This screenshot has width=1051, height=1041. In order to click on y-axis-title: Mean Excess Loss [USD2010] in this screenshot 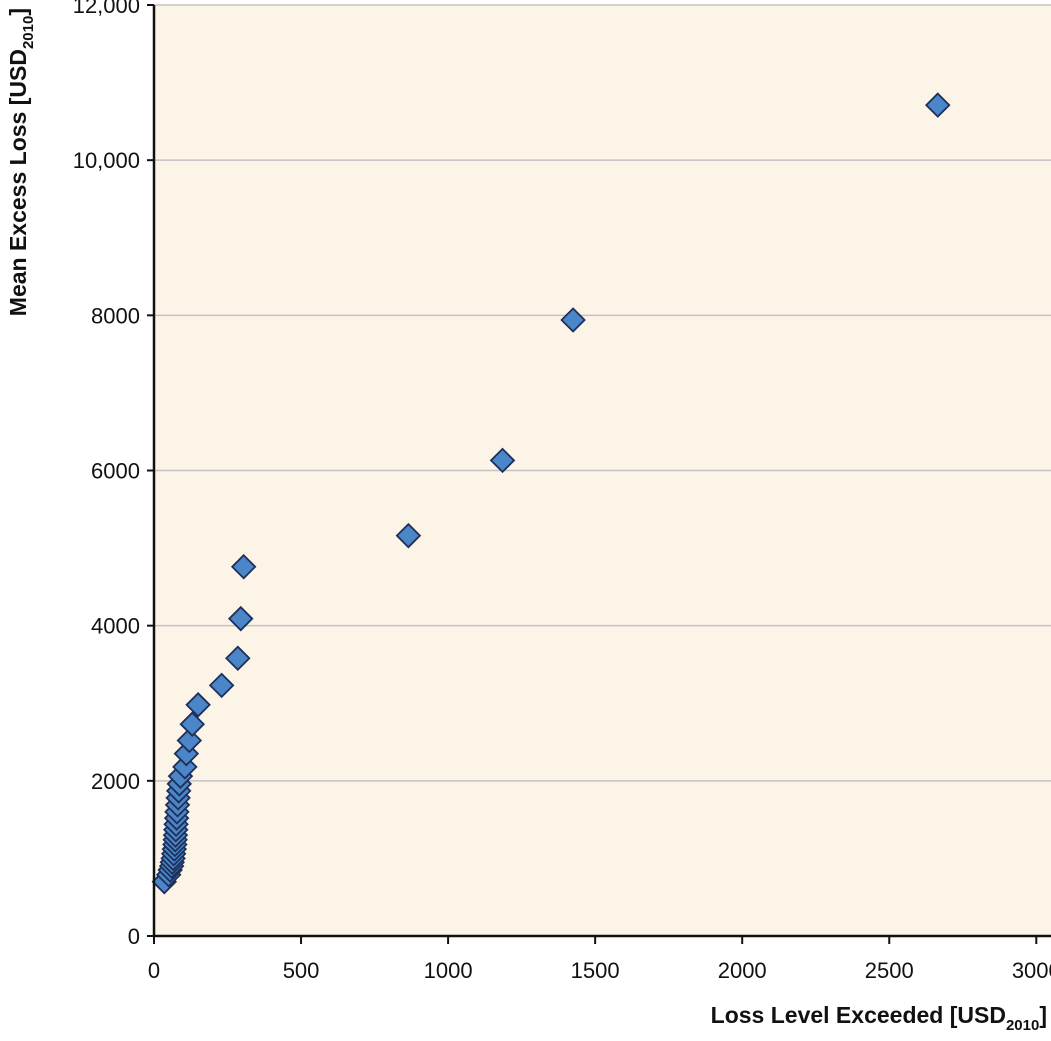, I will do `click(21, 162)`.